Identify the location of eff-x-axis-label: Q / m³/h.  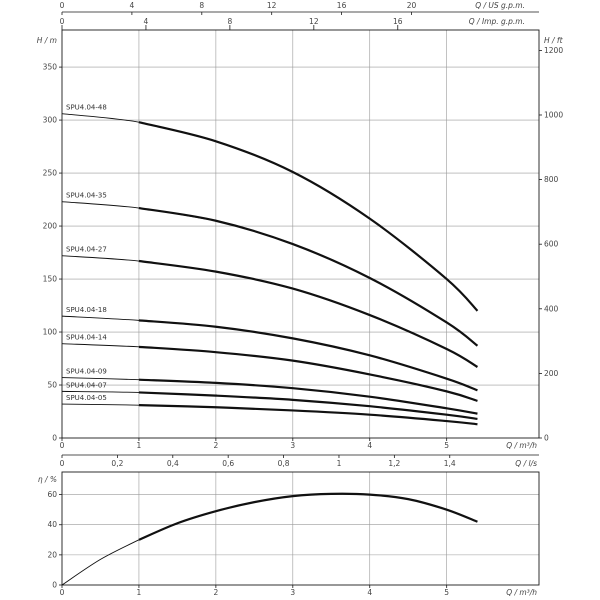
(521, 592).